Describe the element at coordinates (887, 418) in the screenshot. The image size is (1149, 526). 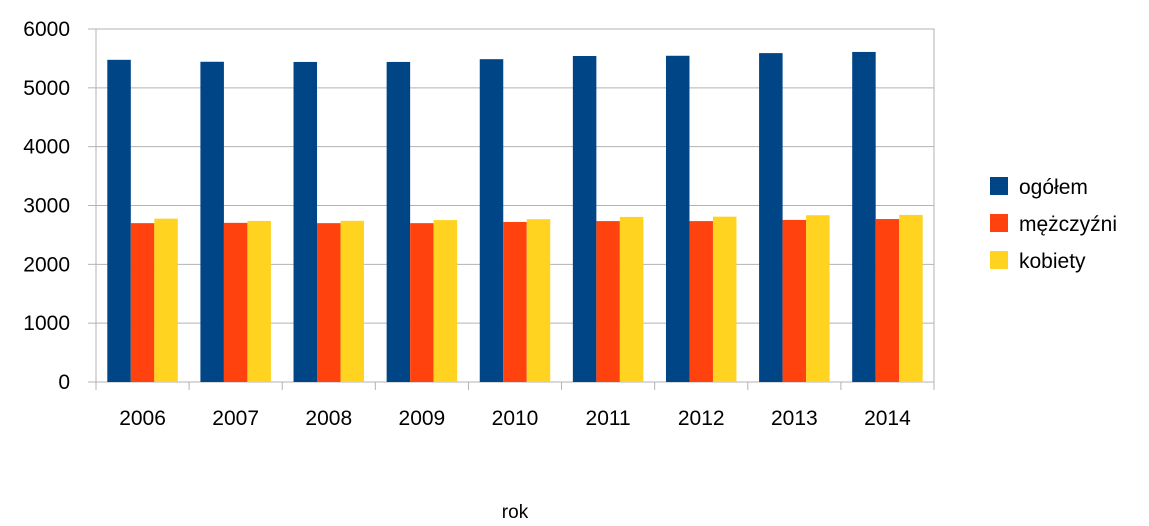
I see `x-tick-label: 2014` at that location.